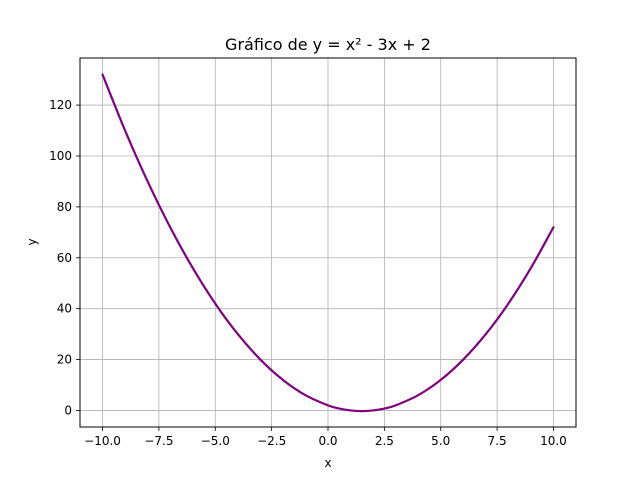  I want to click on y-tick-label: 80, so click(64, 207).